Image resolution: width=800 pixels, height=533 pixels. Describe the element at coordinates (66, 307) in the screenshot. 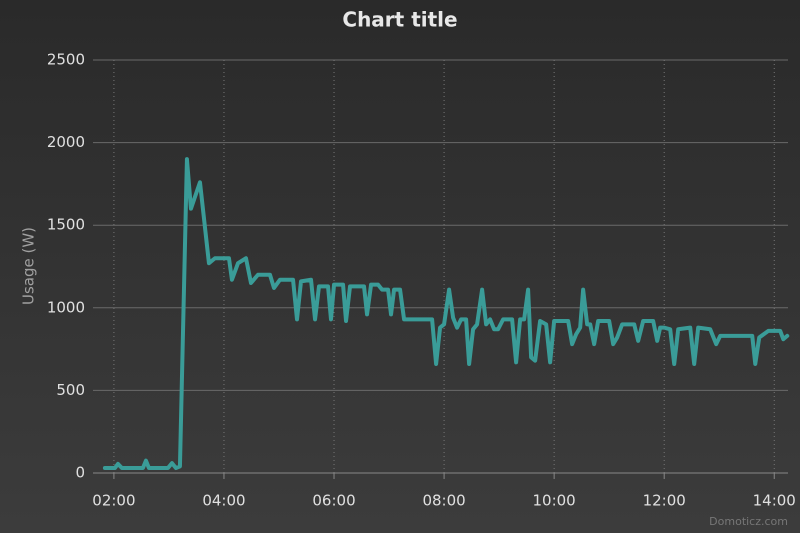

I see `y-tick-label: 1000` at that location.